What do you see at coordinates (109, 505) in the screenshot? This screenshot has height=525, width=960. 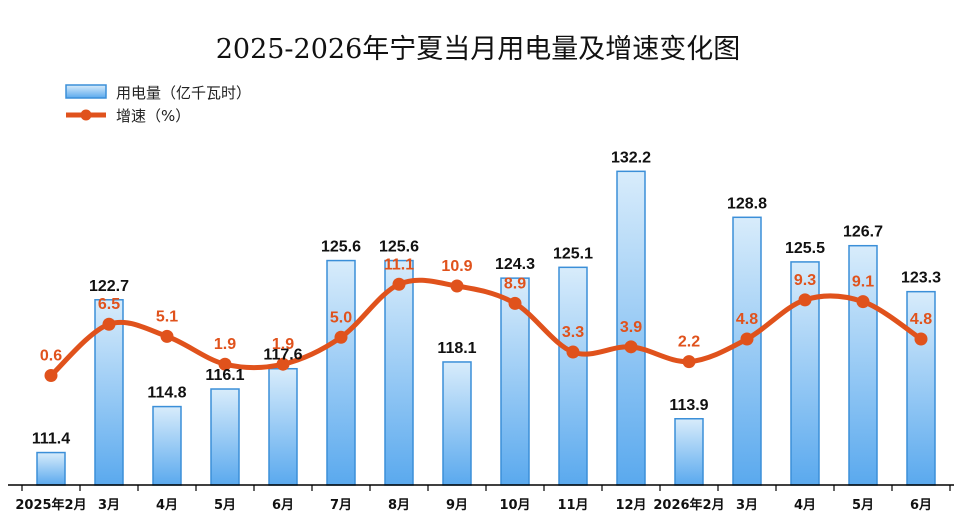 I see `x-tick-label-1: 3月` at bounding box center [109, 505].